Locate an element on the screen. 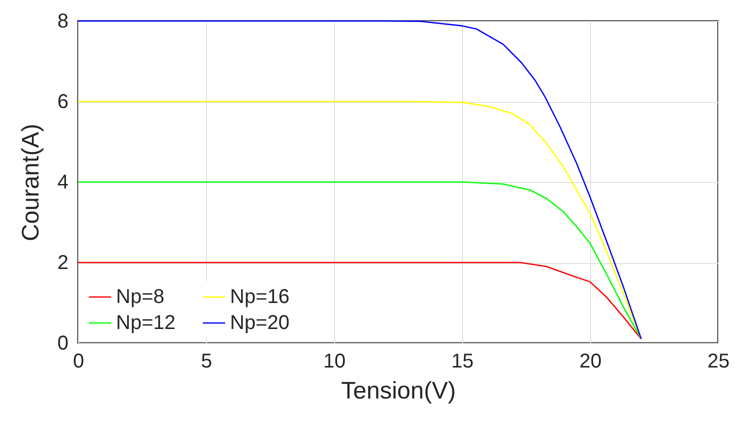 Image resolution: width=734 pixels, height=423 pixels. legend-label: Np=20 is located at coordinates (260, 323).